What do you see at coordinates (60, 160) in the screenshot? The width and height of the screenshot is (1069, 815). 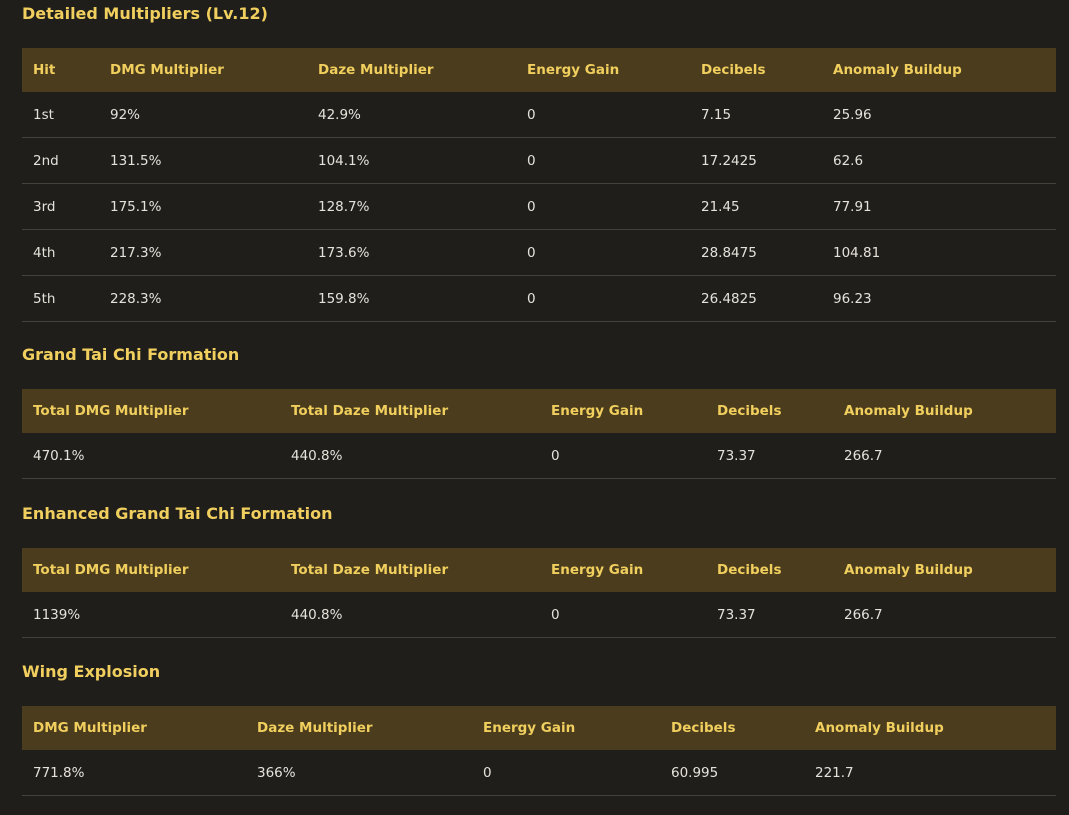 I see `table-cell: 2nd` at bounding box center [60, 160].